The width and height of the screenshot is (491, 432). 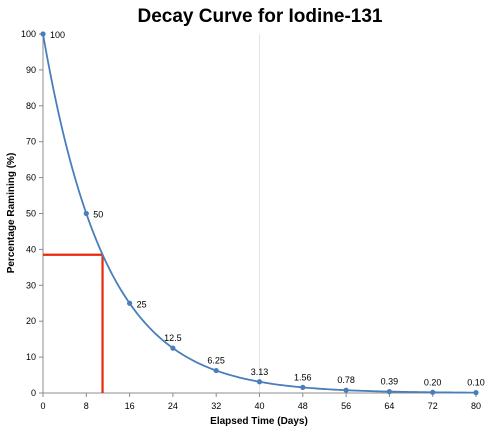 I want to click on x-tick-label: 0, so click(x=42, y=406).